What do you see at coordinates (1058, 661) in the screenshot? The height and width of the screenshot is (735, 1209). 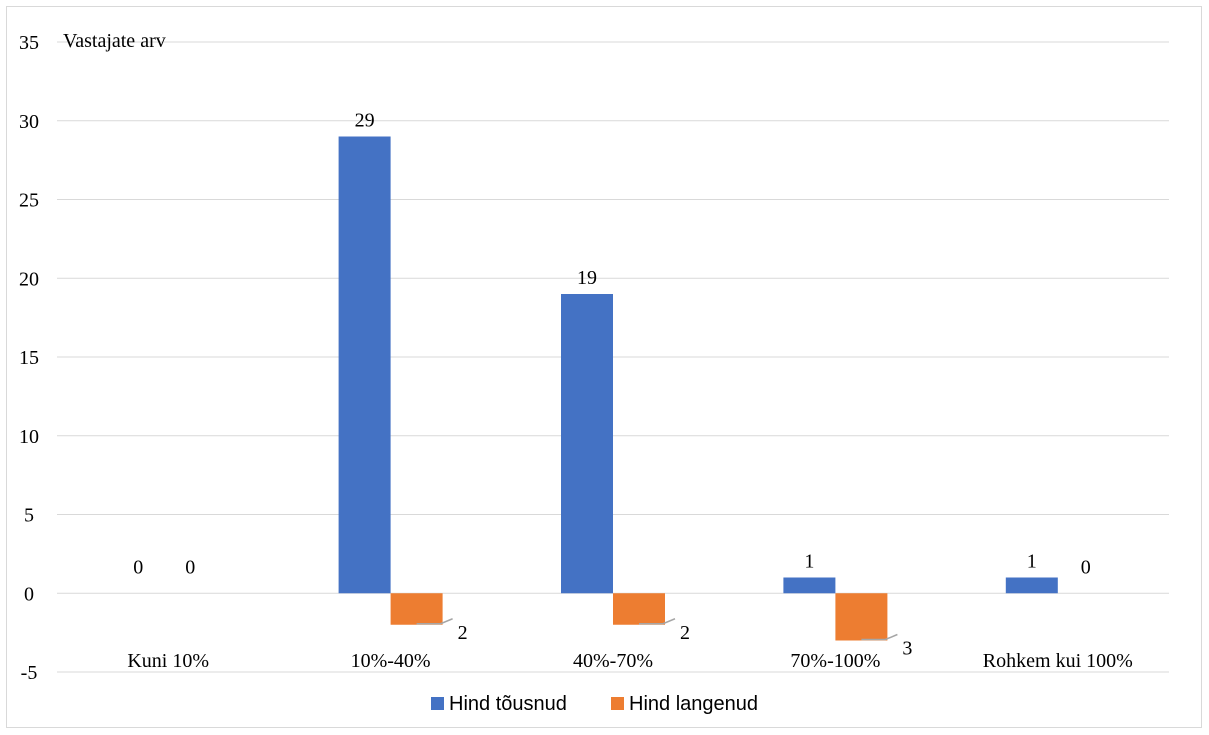 I see `category-label: Rohkem kui 100%` at bounding box center [1058, 661].